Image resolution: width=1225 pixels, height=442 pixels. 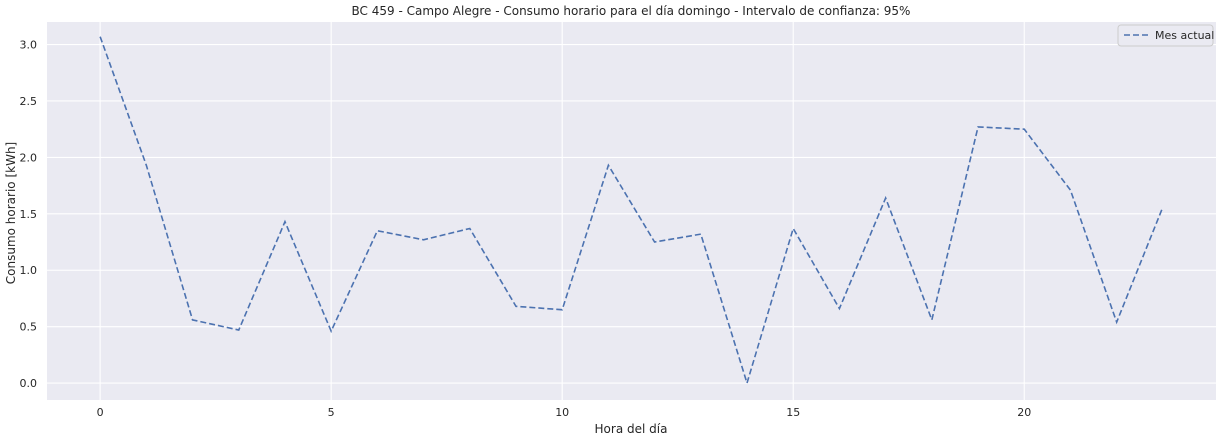 I want to click on y-tick-label: 3.0, so click(x=29, y=45).